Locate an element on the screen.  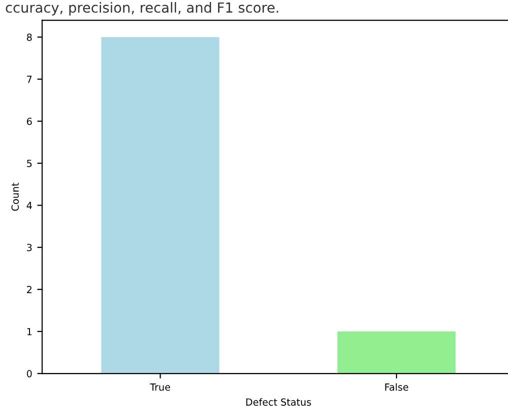
y-tick-label: 8 is located at coordinates (29, 37).